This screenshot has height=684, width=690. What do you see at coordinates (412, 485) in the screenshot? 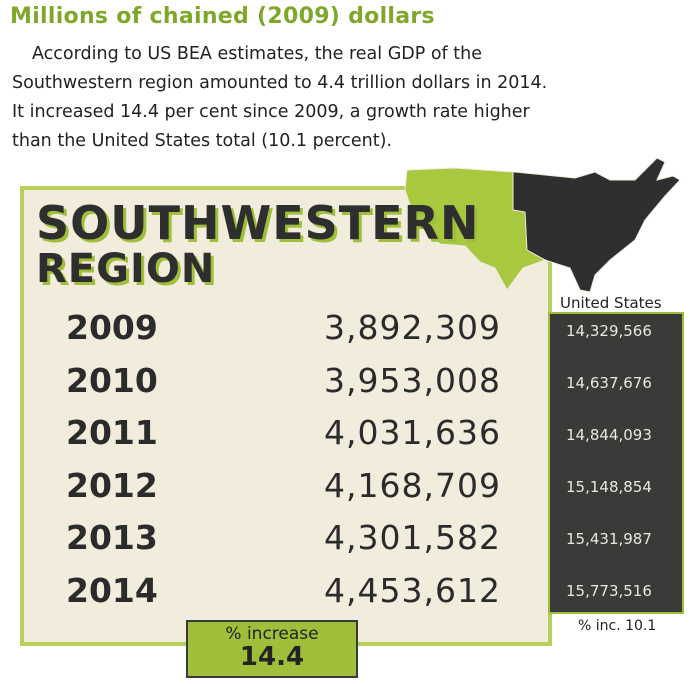
I see `southwest-cell: 4,168,709` at bounding box center [412, 485].